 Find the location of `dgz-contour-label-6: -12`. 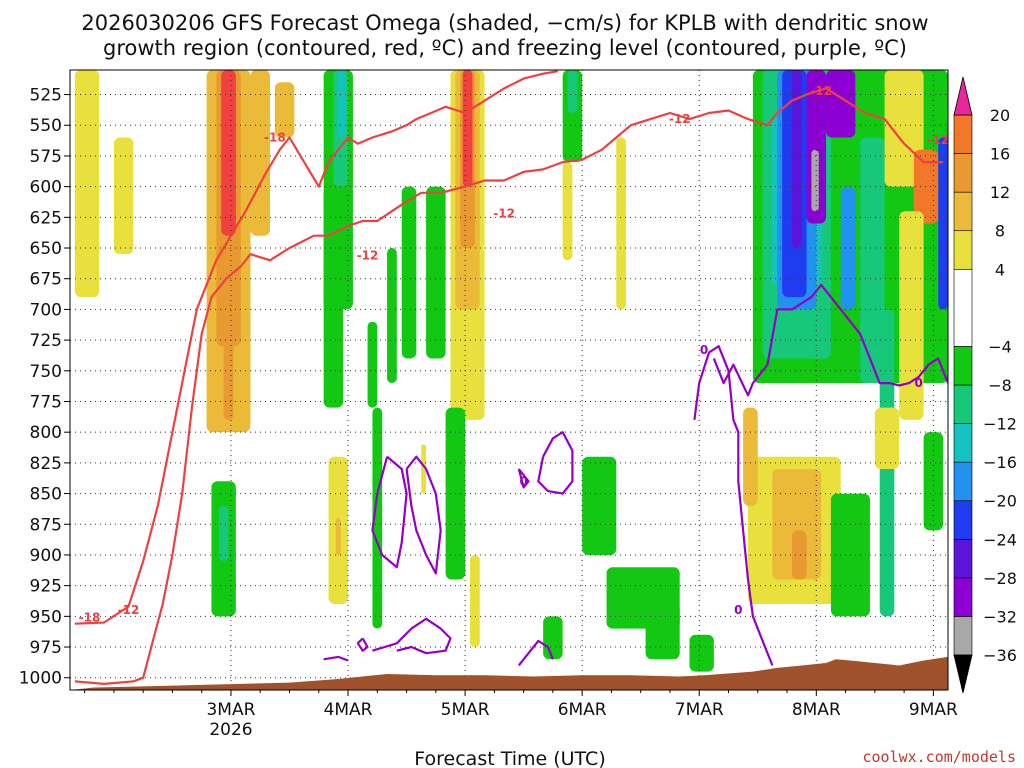

dgz-contour-label-6: -12 is located at coordinates (821, 91).